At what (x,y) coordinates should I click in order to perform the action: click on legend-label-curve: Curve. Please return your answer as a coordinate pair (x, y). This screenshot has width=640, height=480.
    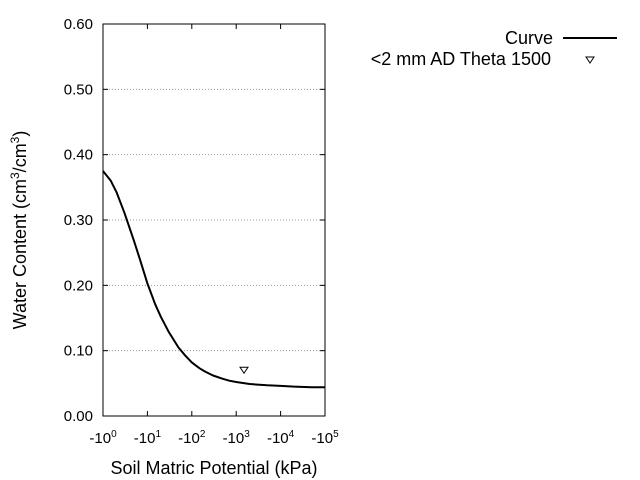
    Looking at the image, I should click on (529, 38).